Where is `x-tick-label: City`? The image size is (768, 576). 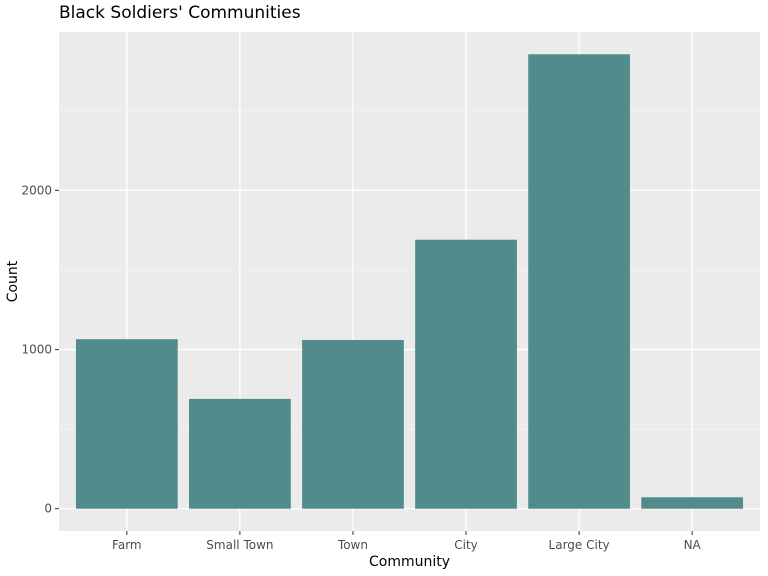 x-tick-label: City is located at coordinates (466, 545).